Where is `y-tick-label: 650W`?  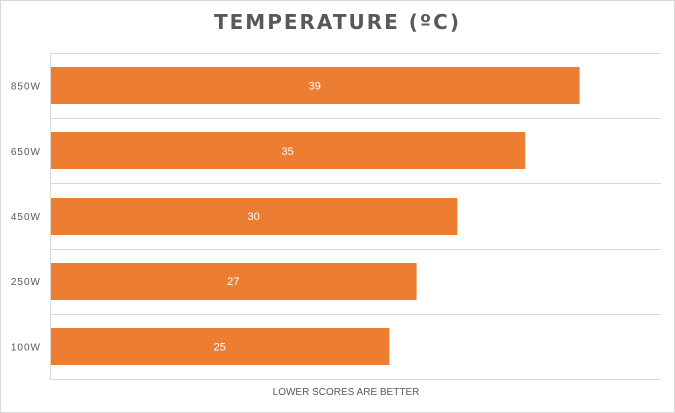 y-tick-label: 650W is located at coordinates (26, 152).